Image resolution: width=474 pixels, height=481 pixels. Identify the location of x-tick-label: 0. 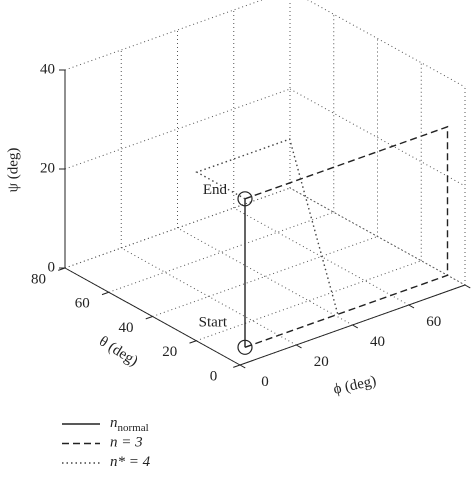
(214, 376).